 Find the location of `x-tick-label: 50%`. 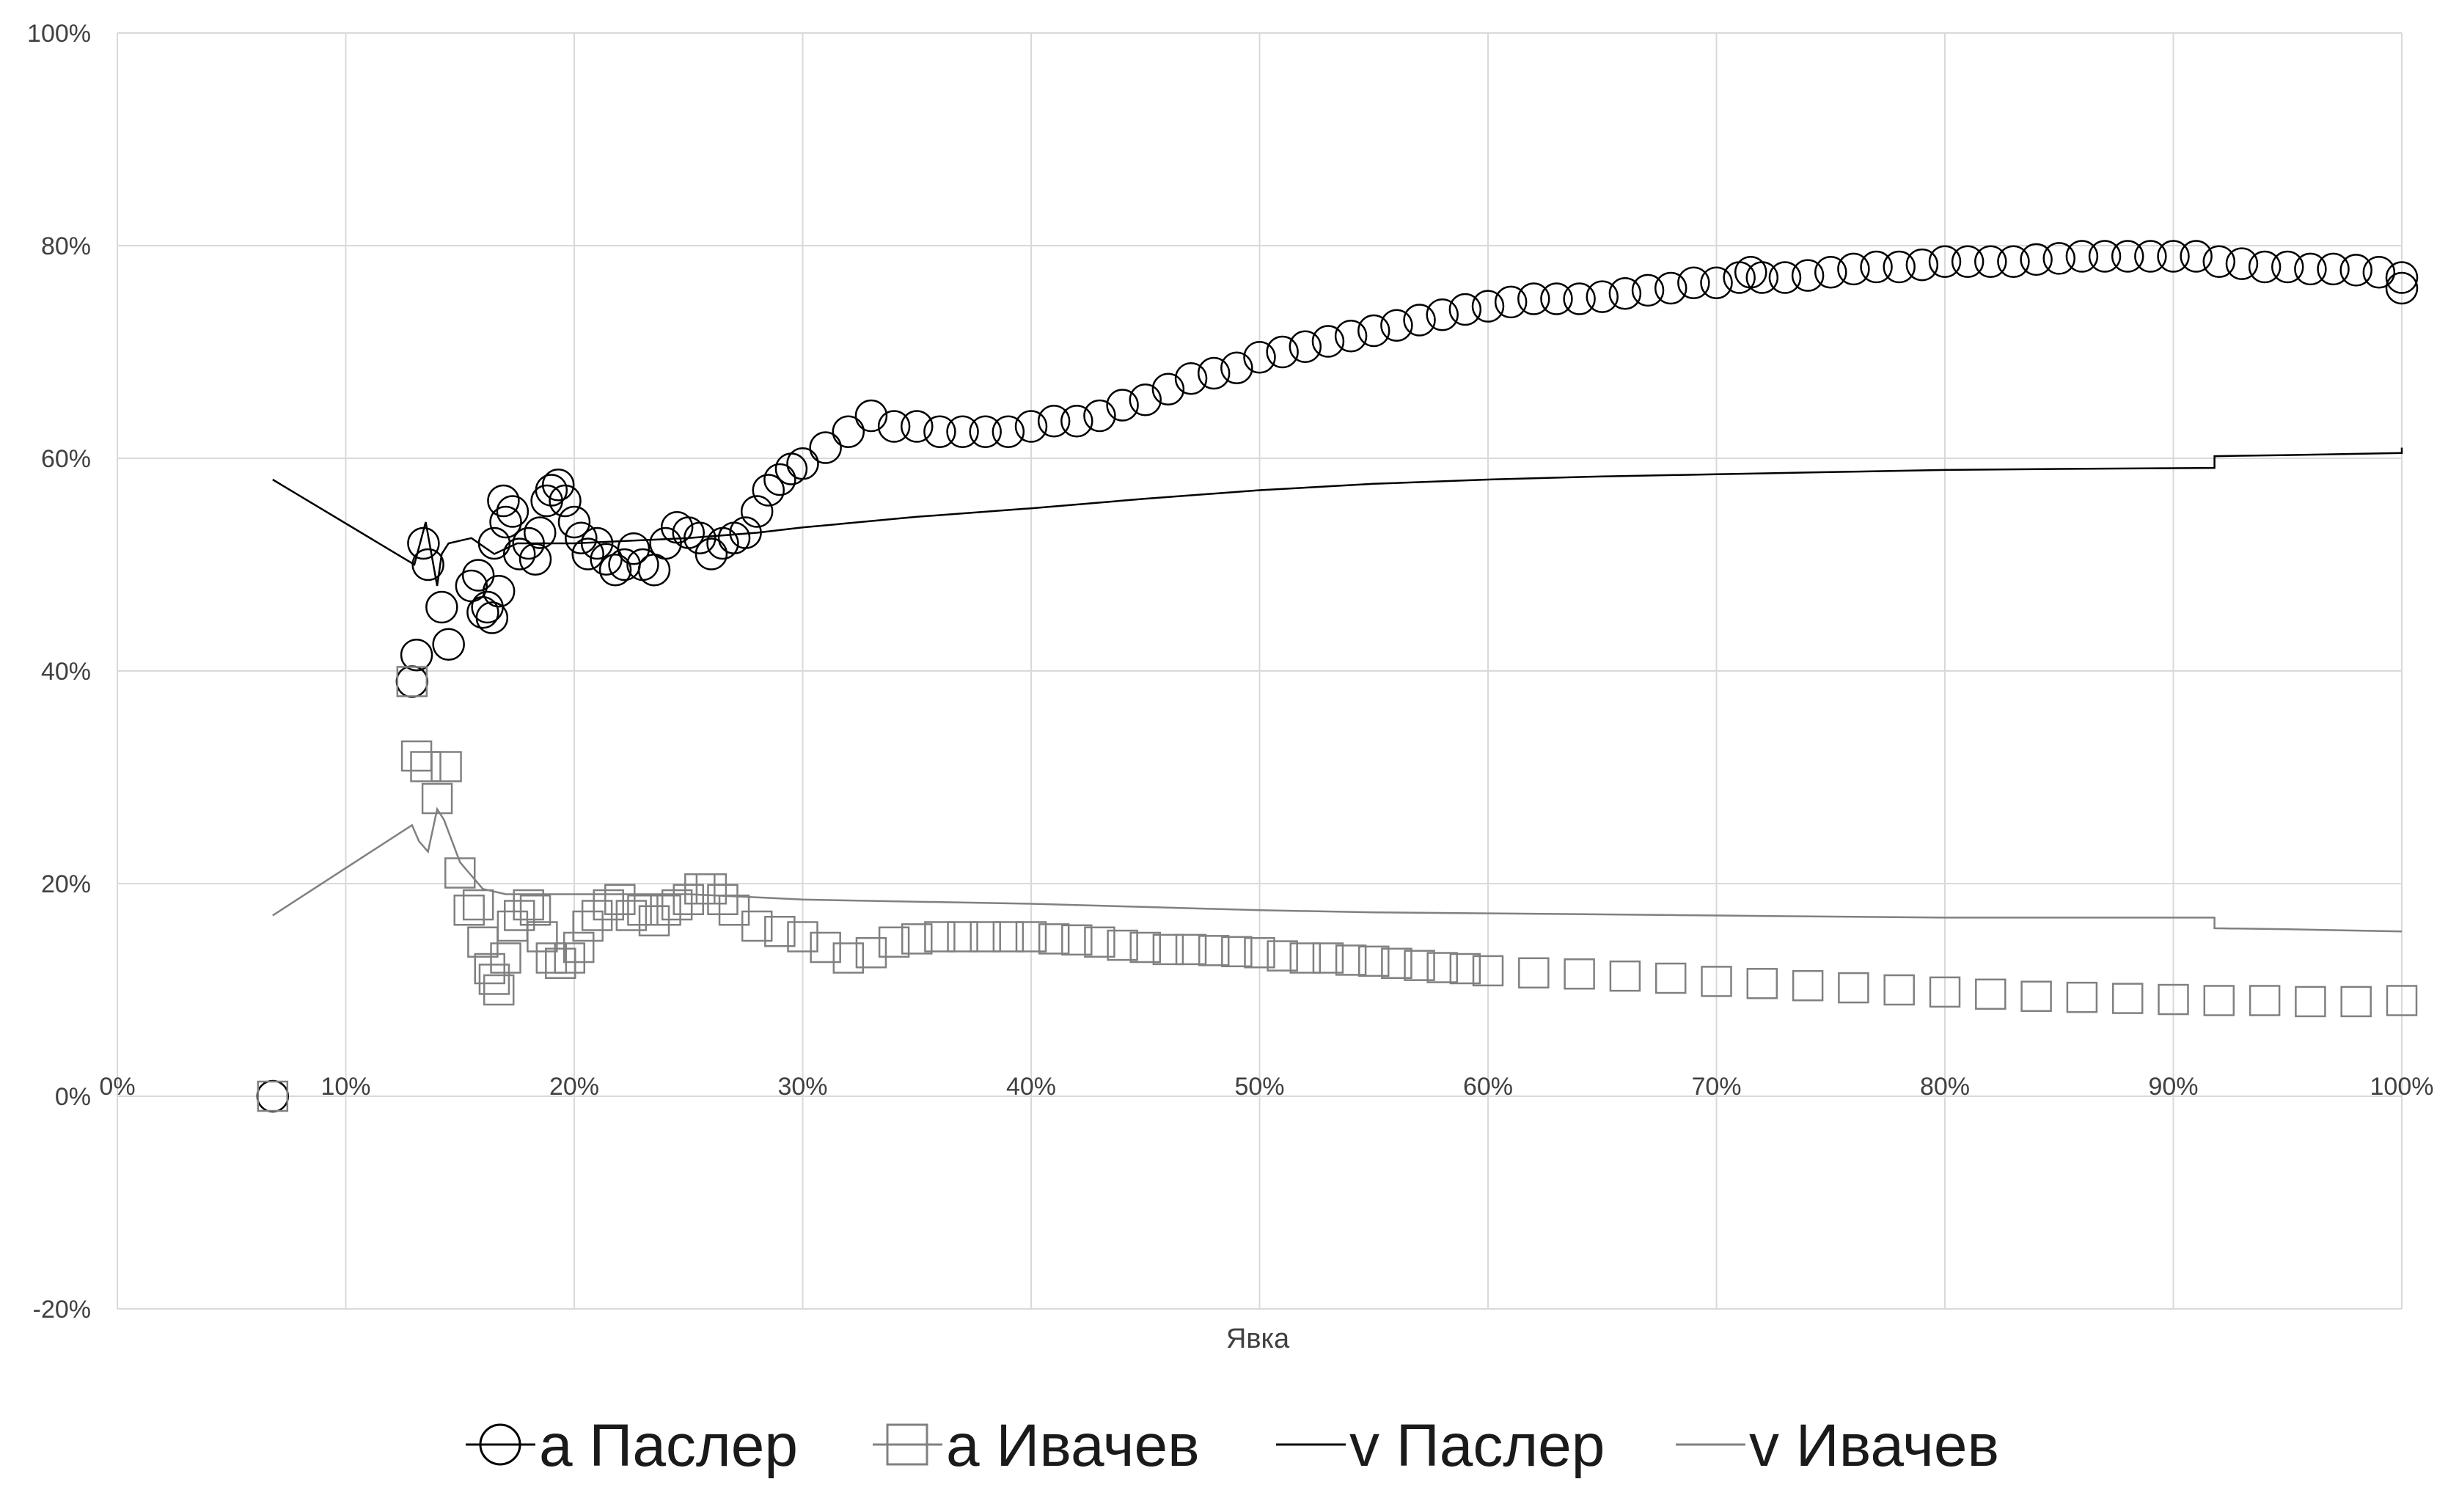

x-tick-label: 50% is located at coordinates (1259, 1087).